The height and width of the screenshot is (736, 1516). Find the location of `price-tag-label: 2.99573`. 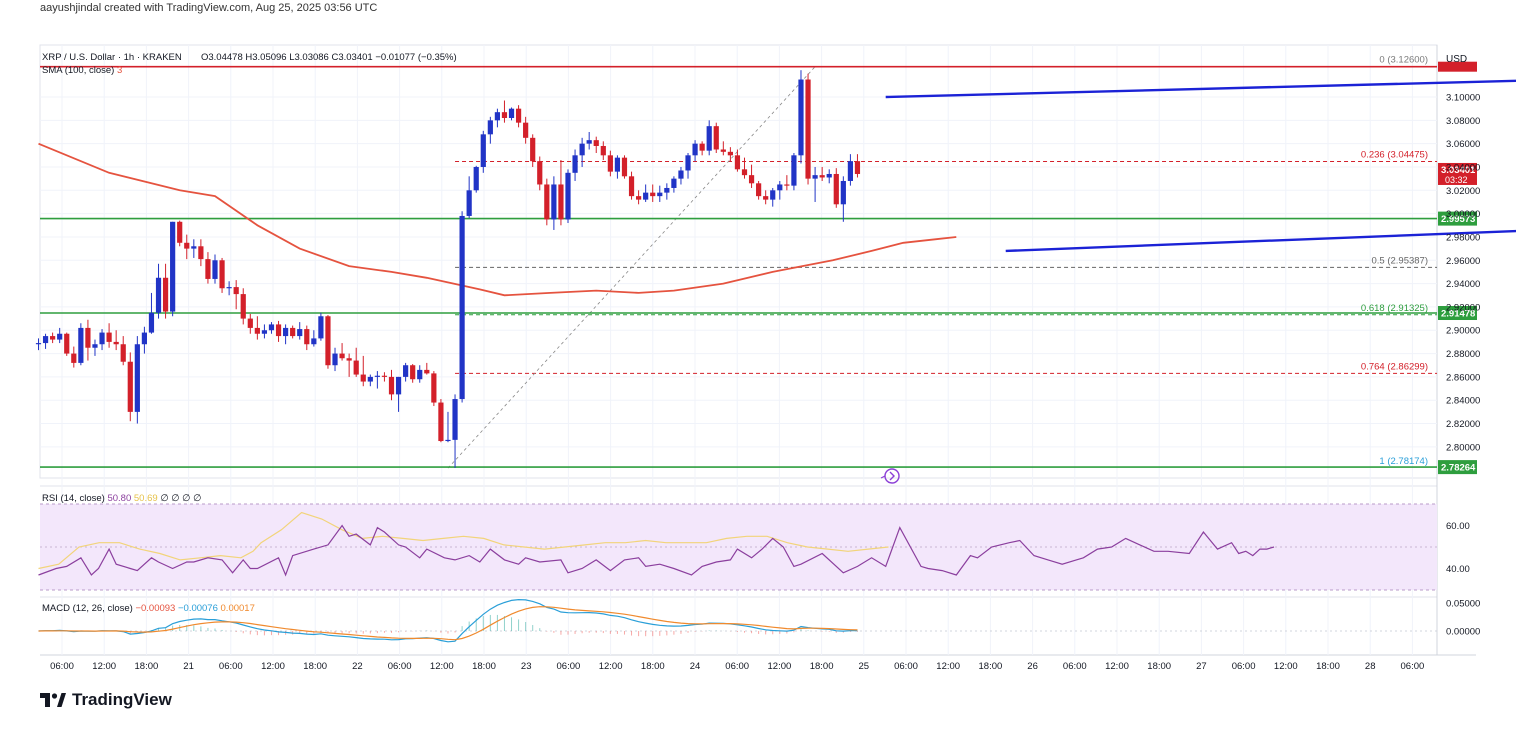

price-tag-label: 2.99573 is located at coordinates (1458, 219).